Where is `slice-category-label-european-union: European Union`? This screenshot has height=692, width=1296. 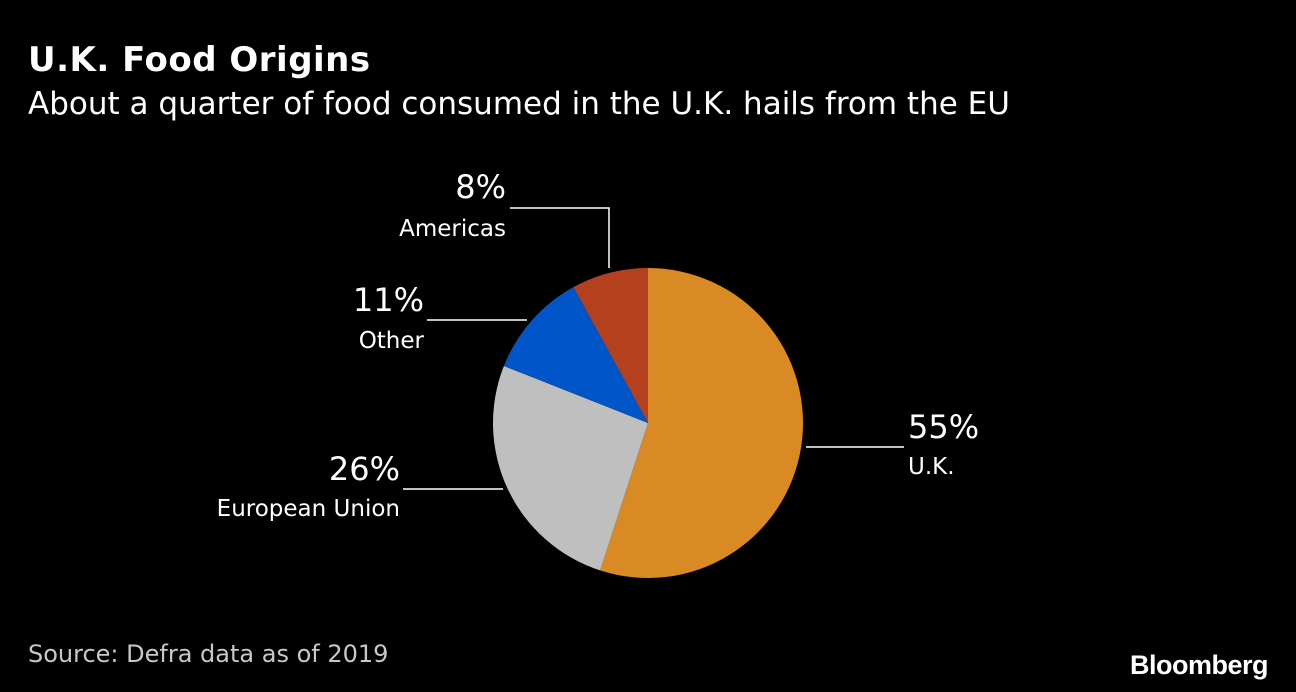 slice-category-label-european-union: European Union is located at coordinates (308, 509).